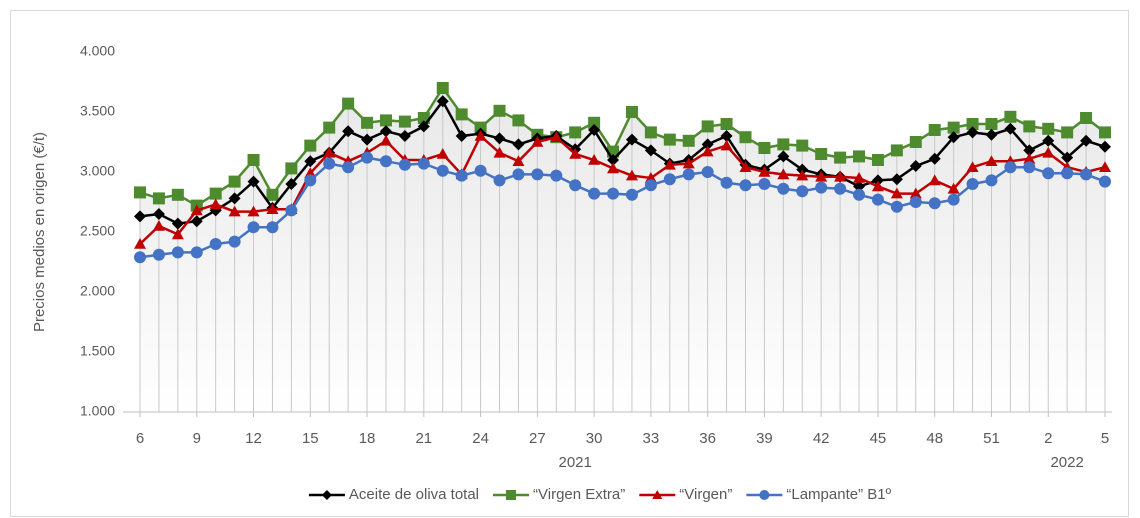 This screenshot has width=1140, height=518. What do you see at coordinates (97, 291) in the screenshot?
I see `y-tick-label: 2.000` at bounding box center [97, 291].